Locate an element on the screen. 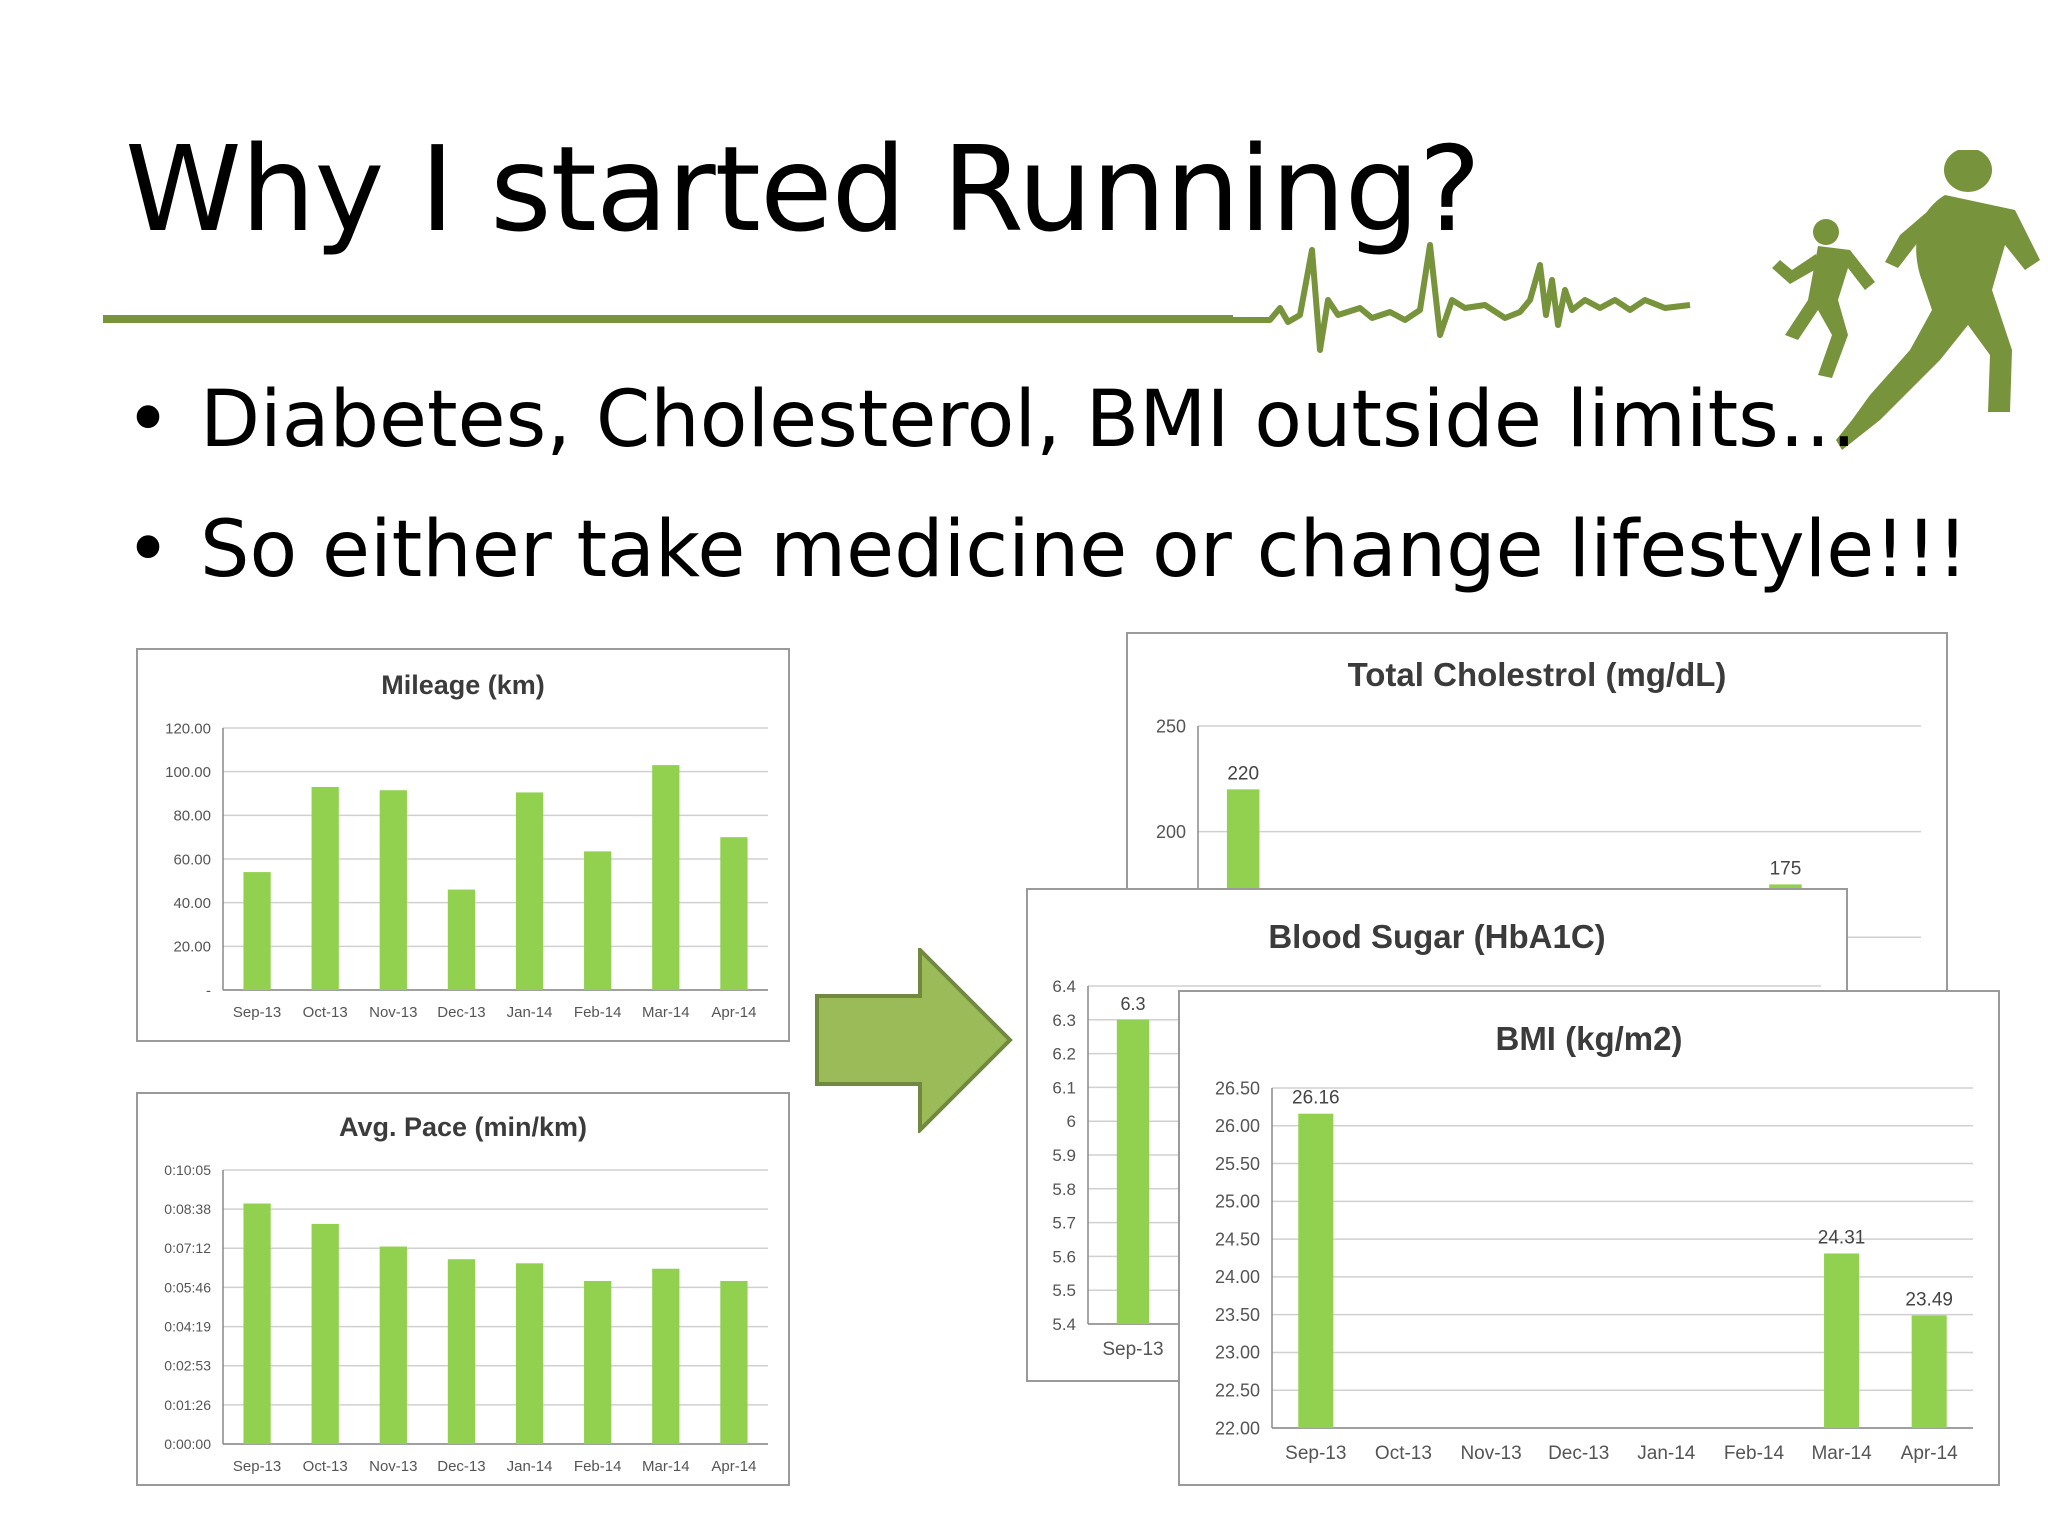 The image size is (2048, 1536). y-tick-label: 20.00 is located at coordinates (192, 947).